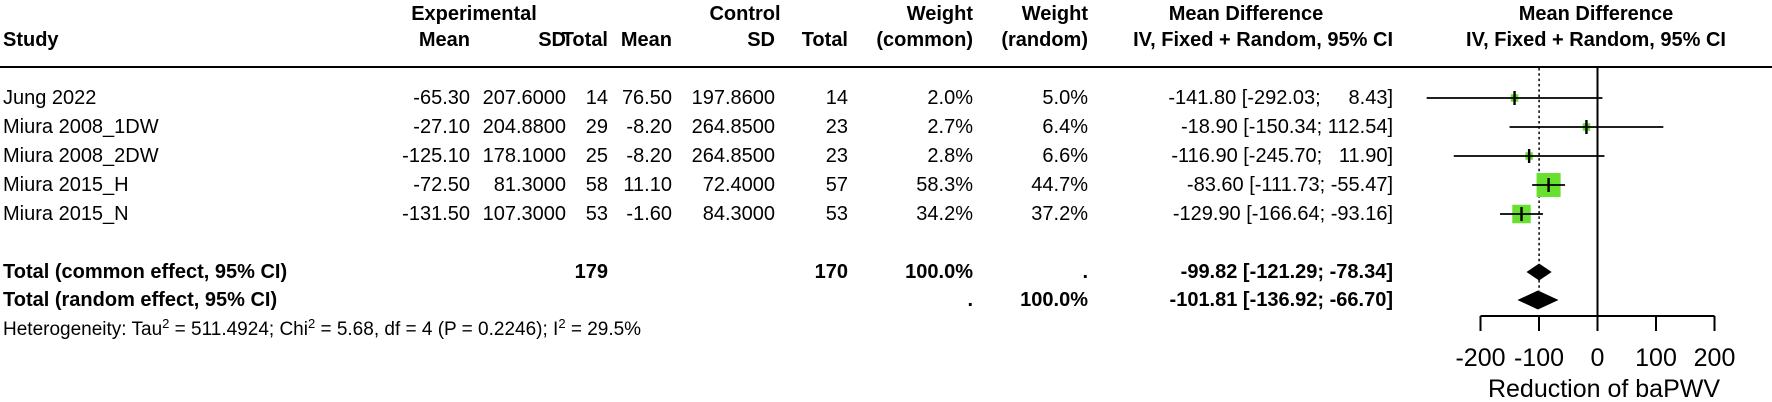 The image size is (1772, 402). Describe the element at coordinates (733, 98) in the screenshot. I see `cell-ctl-sd: 197.8600` at that location.